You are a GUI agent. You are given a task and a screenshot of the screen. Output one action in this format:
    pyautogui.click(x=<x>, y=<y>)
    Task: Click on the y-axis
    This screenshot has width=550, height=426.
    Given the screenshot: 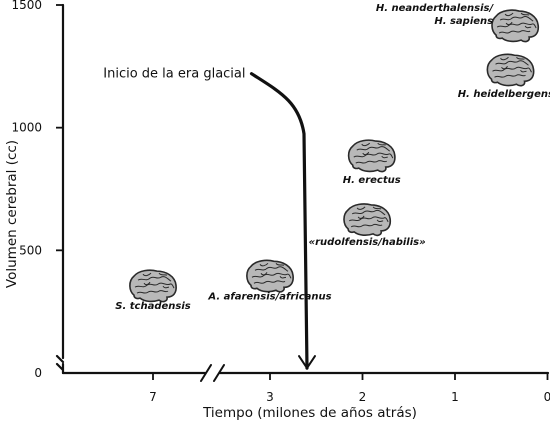 What is the action you would take?
    pyautogui.click(x=60, y=189)
    